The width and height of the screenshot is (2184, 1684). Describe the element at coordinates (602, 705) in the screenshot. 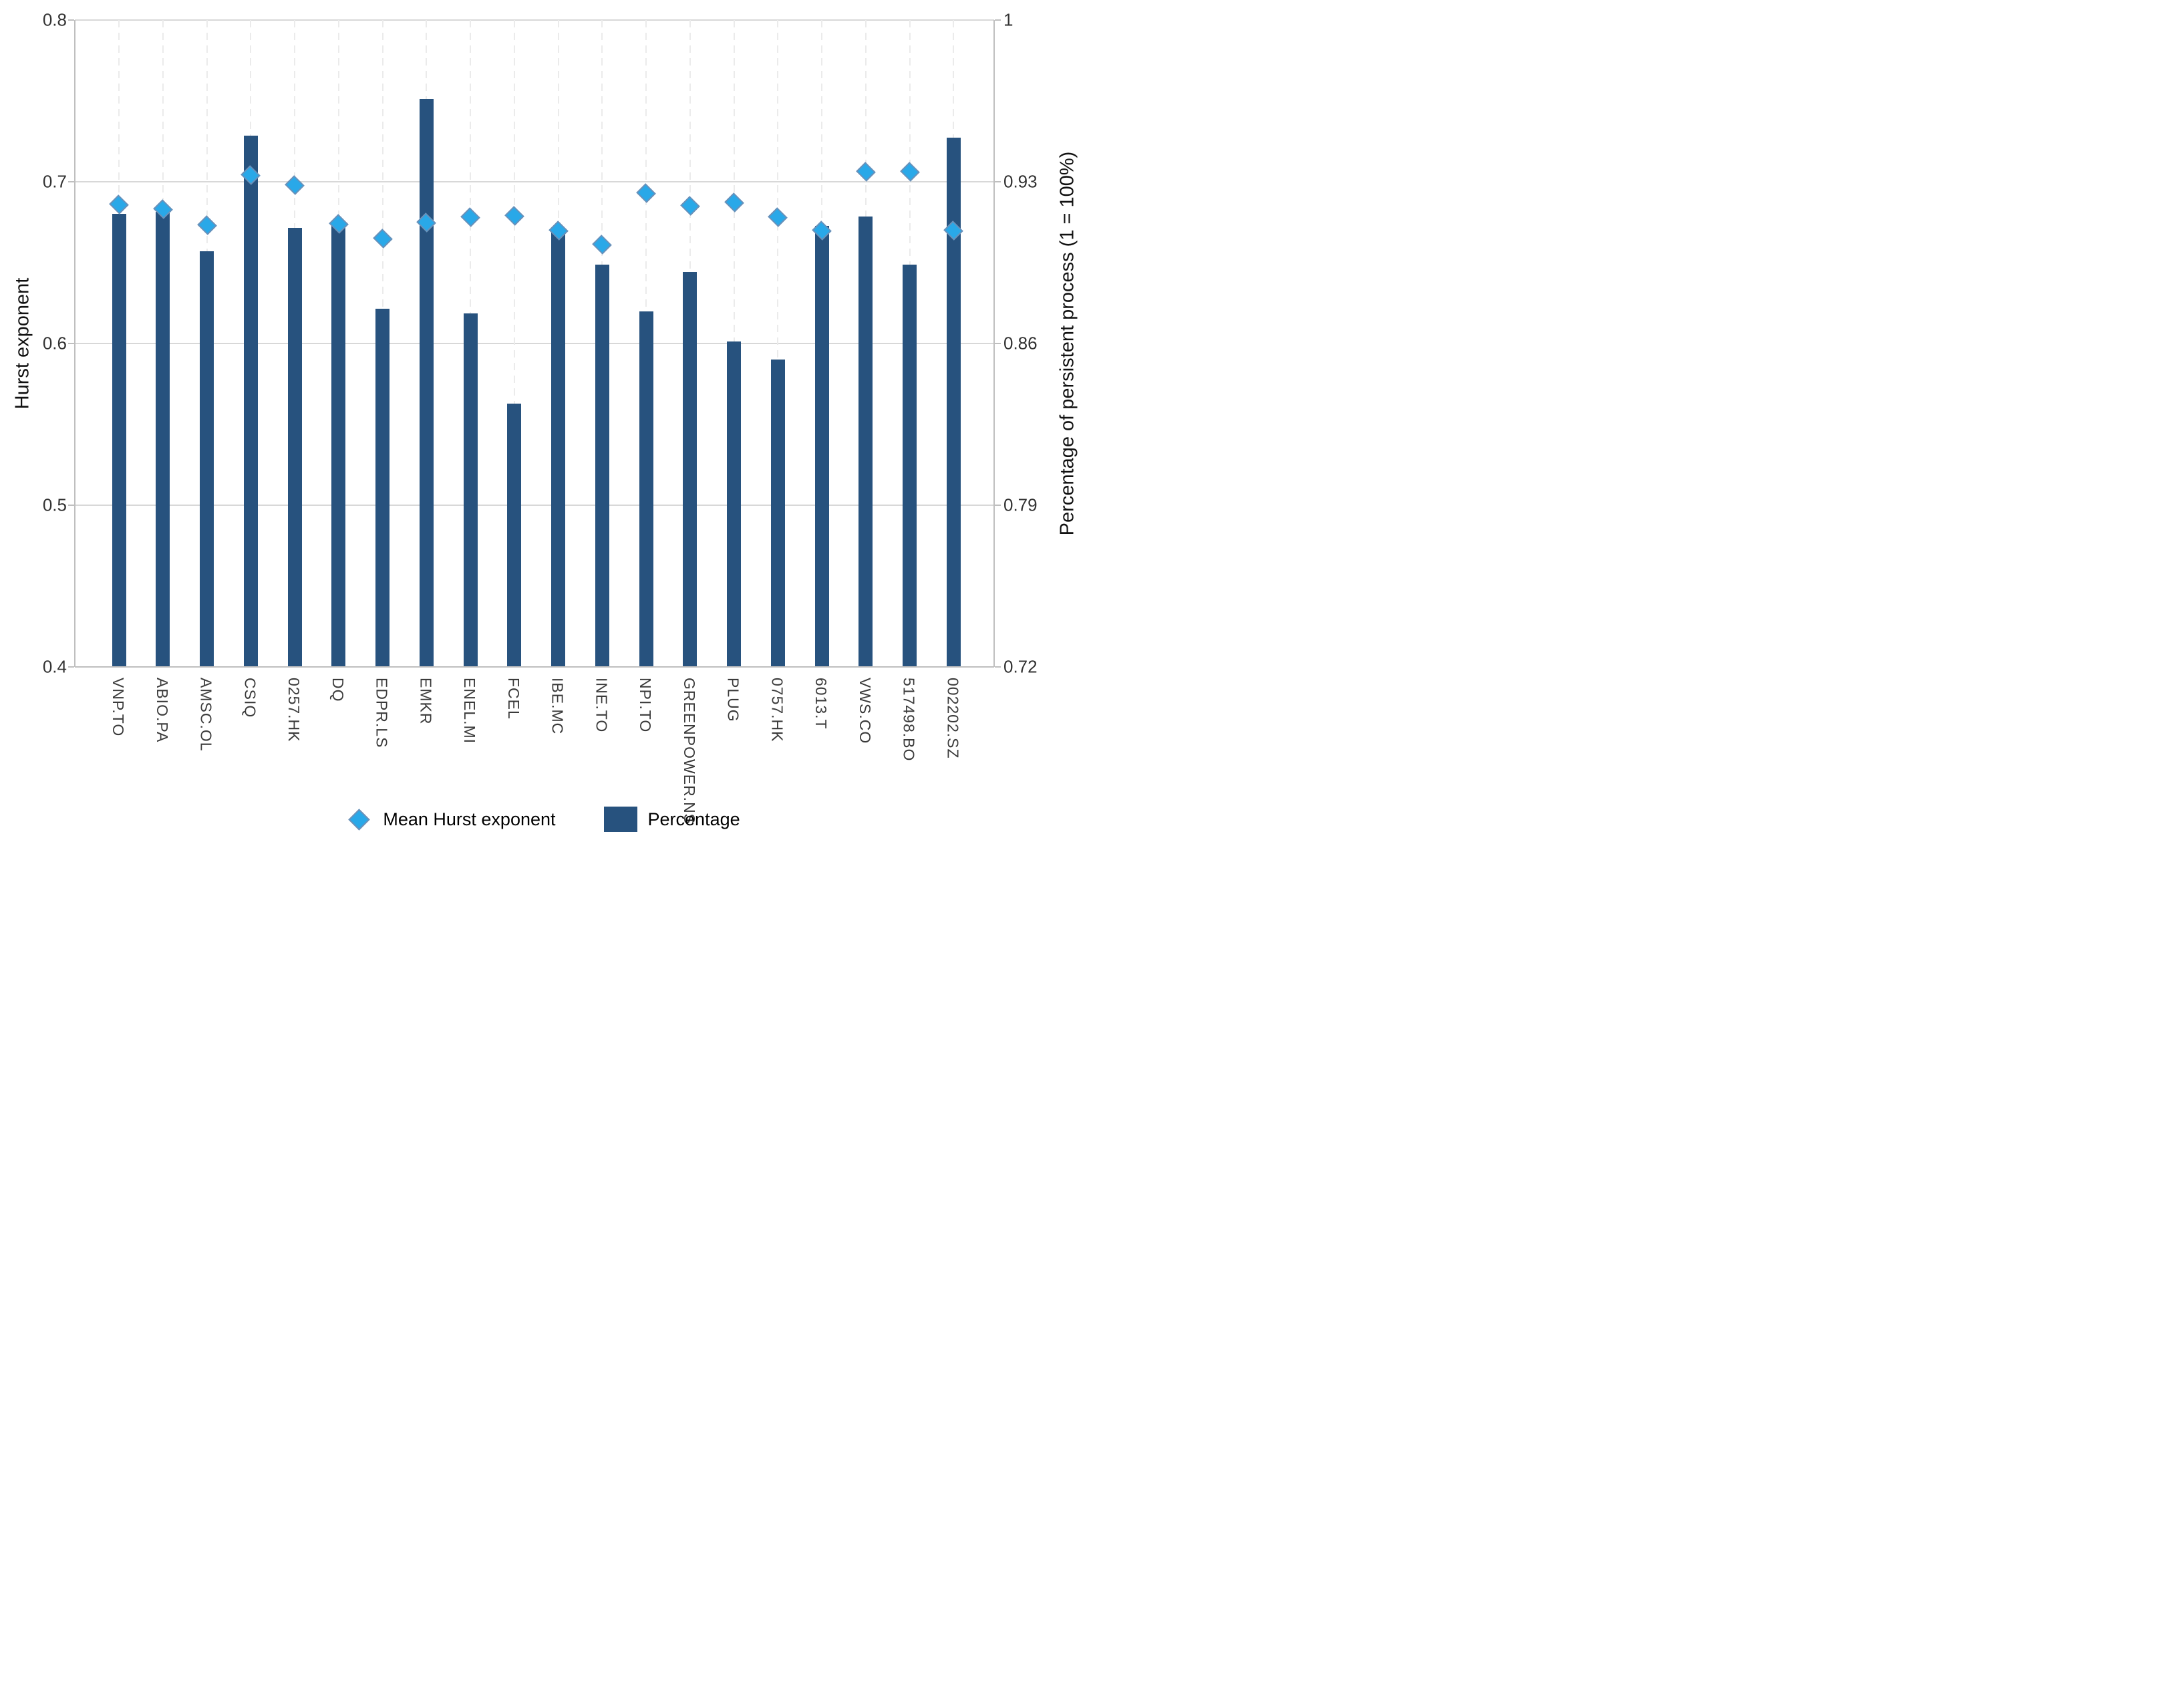

I see `x-axis-tick-label: INE.TO` at that location.